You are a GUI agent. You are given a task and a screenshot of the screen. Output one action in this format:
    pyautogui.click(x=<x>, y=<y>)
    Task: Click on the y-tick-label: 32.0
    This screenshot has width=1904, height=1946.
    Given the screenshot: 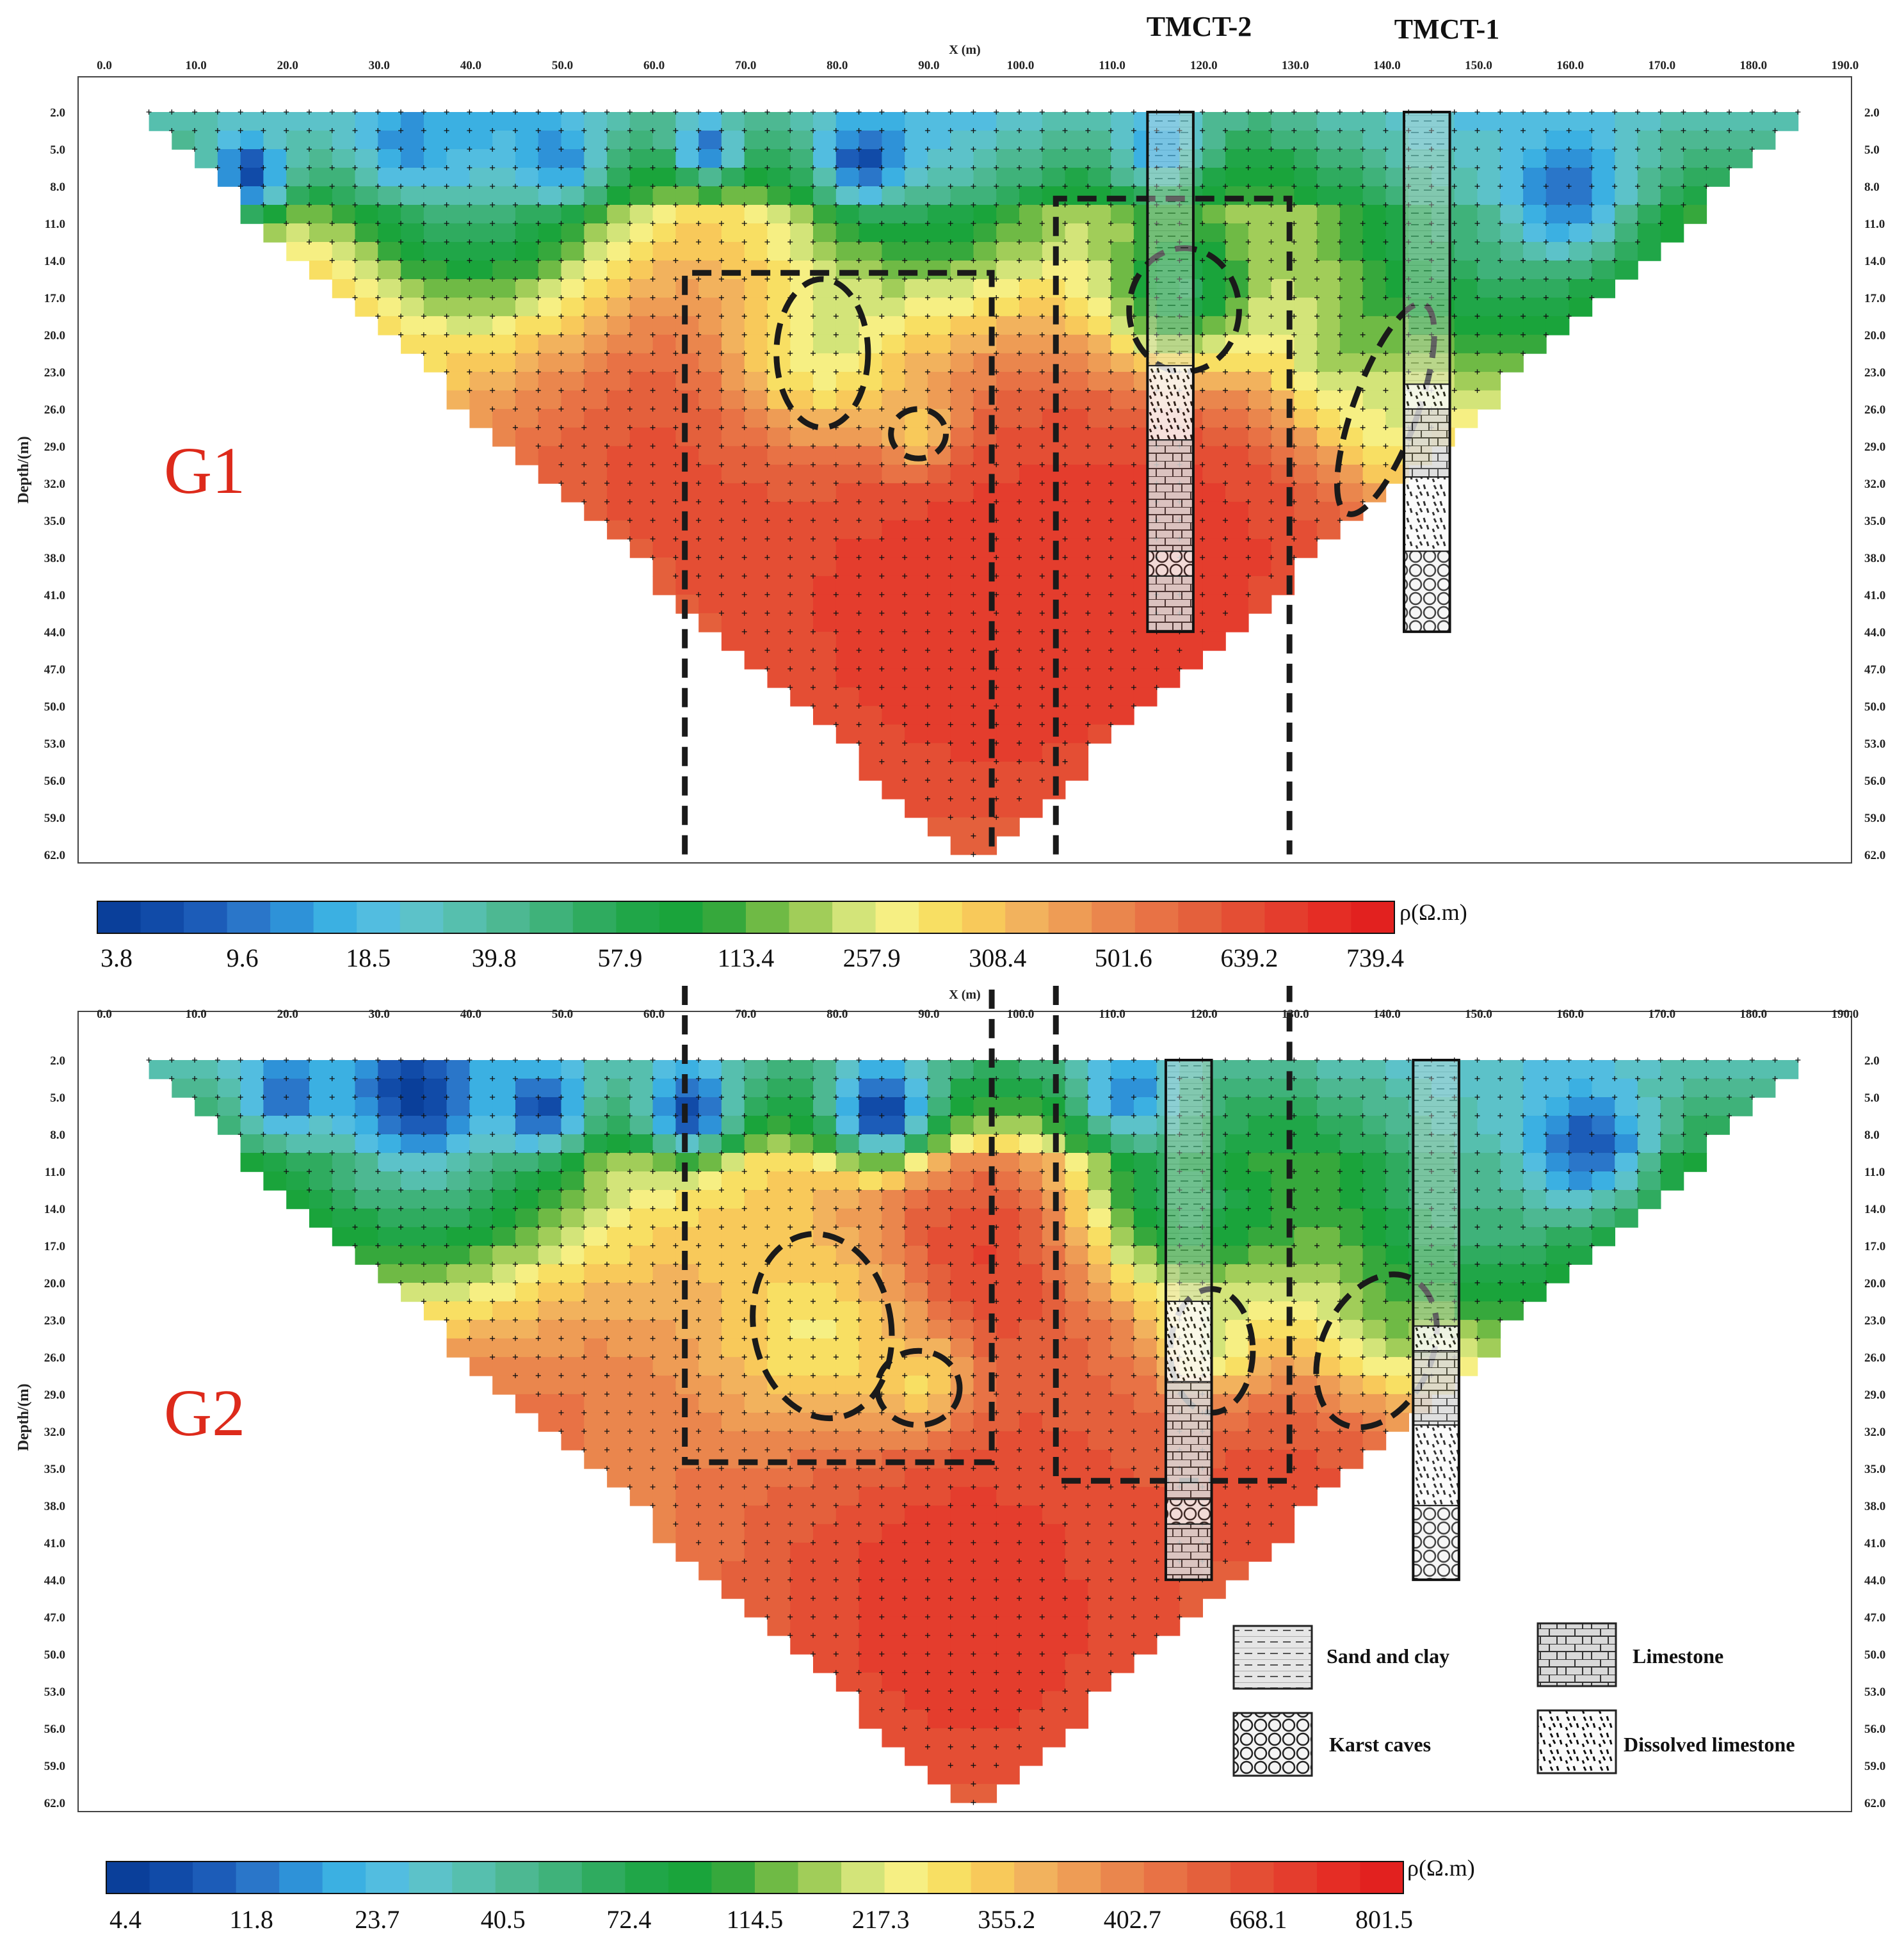 What is the action you would take?
    pyautogui.click(x=54, y=484)
    